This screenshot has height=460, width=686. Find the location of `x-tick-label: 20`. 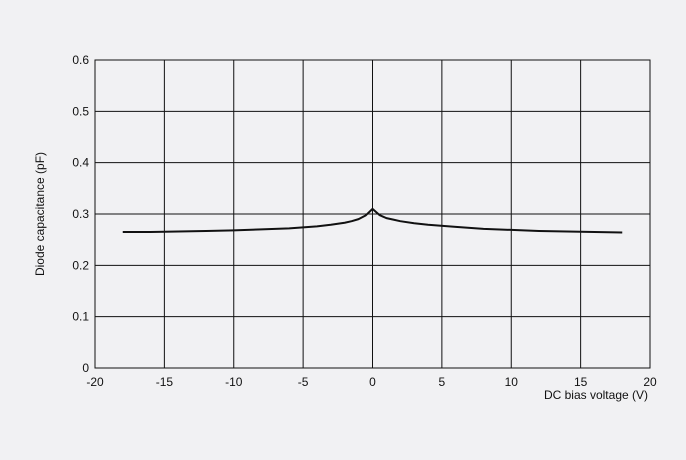

x-tick-label: 20 is located at coordinates (650, 382).